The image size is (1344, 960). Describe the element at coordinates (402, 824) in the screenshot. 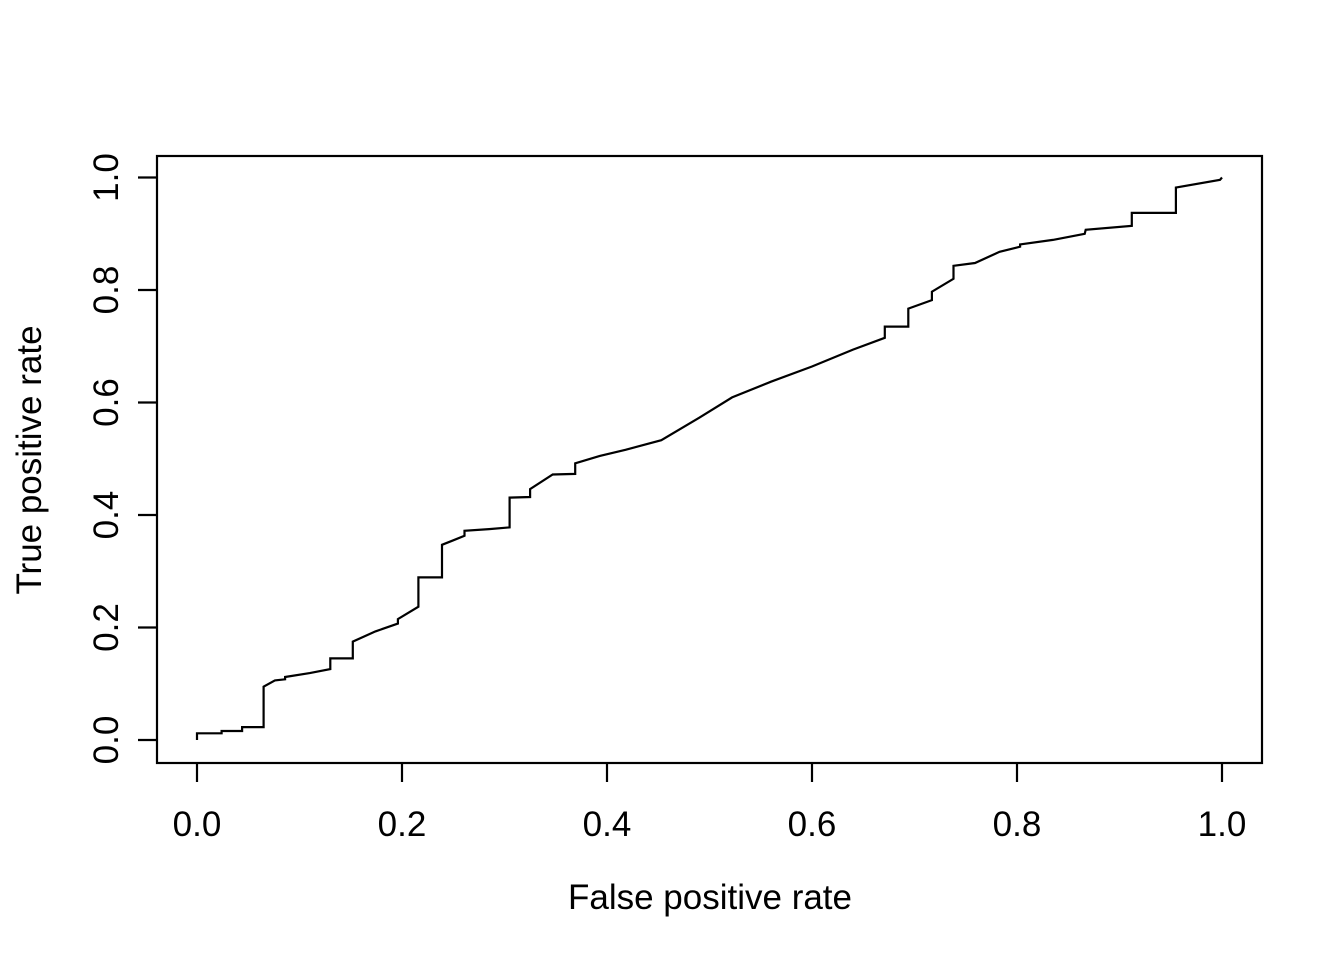

I see `x-tick-label: 0.2` at that location.